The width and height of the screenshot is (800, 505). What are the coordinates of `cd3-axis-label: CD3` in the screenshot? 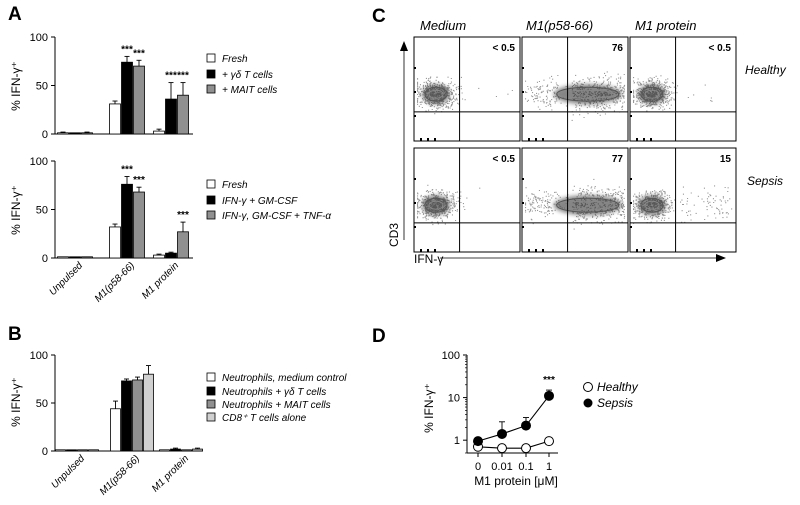 It's located at (394, 235).